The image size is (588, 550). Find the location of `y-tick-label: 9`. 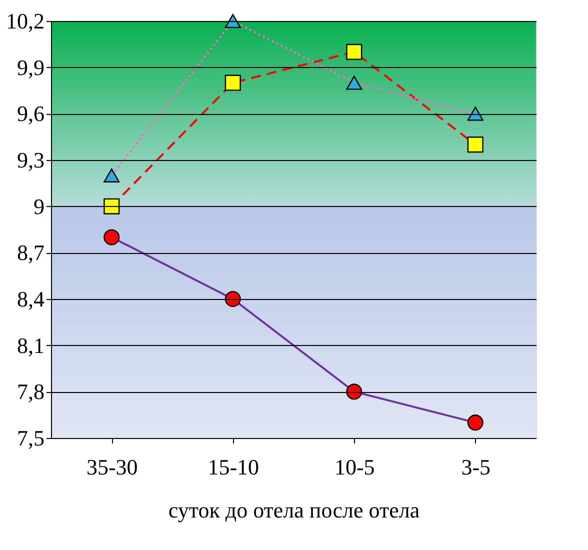

y-tick-label: 9 is located at coordinates (39, 206).